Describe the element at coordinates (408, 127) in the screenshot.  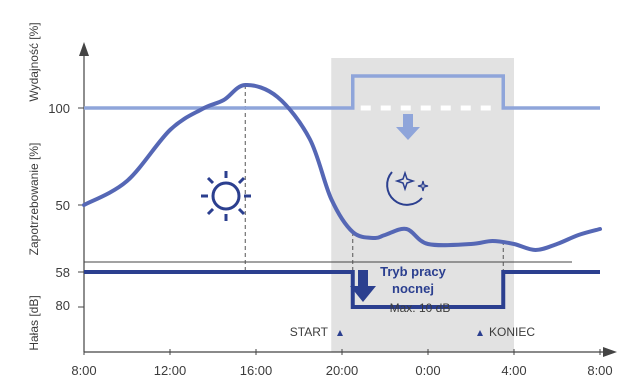
I see `capacity-down-arrow-icon` at that location.